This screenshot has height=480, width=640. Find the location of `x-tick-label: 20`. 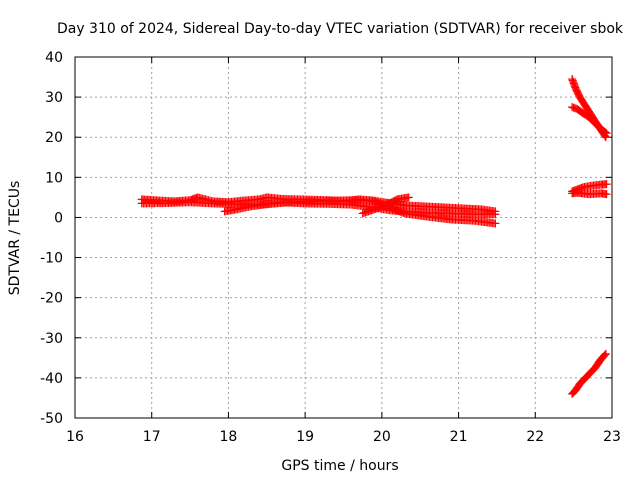

x-tick-label: 20 is located at coordinates (382, 437).